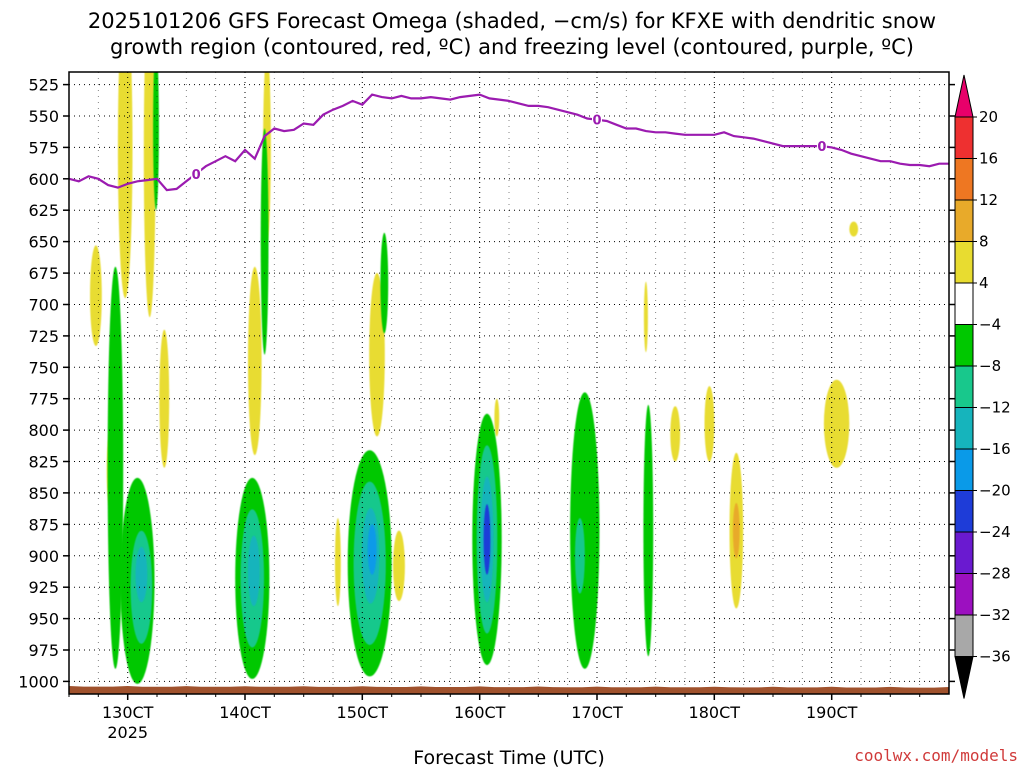  I want to click on freezing-level-line, so click(509, 142).